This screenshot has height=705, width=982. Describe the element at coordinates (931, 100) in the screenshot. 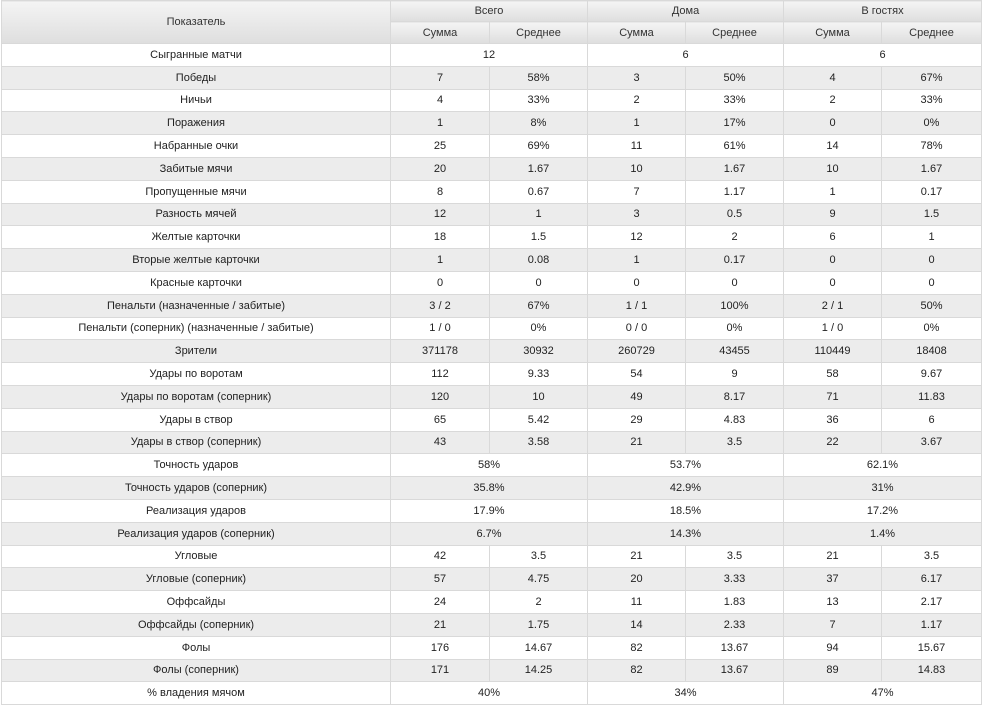

I see `table-cell: 33%` at that location.